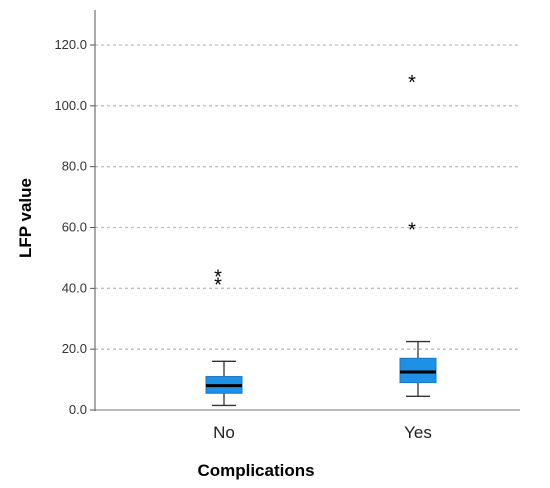 This screenshot has height=488, width=550. Describe the element at coordinates (224, 432) in the screenshot. I see `x-tick-label: No` at that location.